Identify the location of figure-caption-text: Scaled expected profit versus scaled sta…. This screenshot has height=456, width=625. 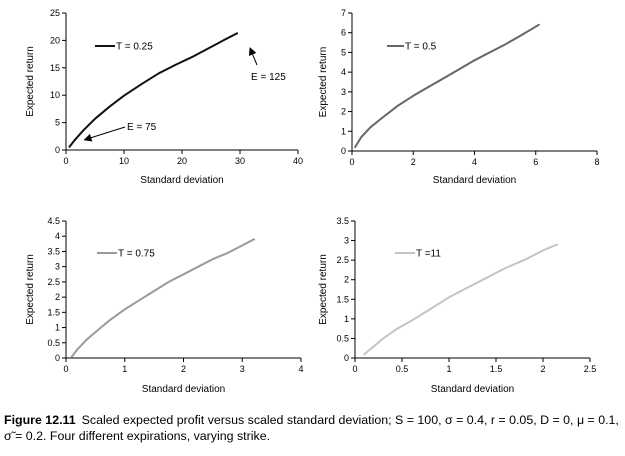
(311, 428).